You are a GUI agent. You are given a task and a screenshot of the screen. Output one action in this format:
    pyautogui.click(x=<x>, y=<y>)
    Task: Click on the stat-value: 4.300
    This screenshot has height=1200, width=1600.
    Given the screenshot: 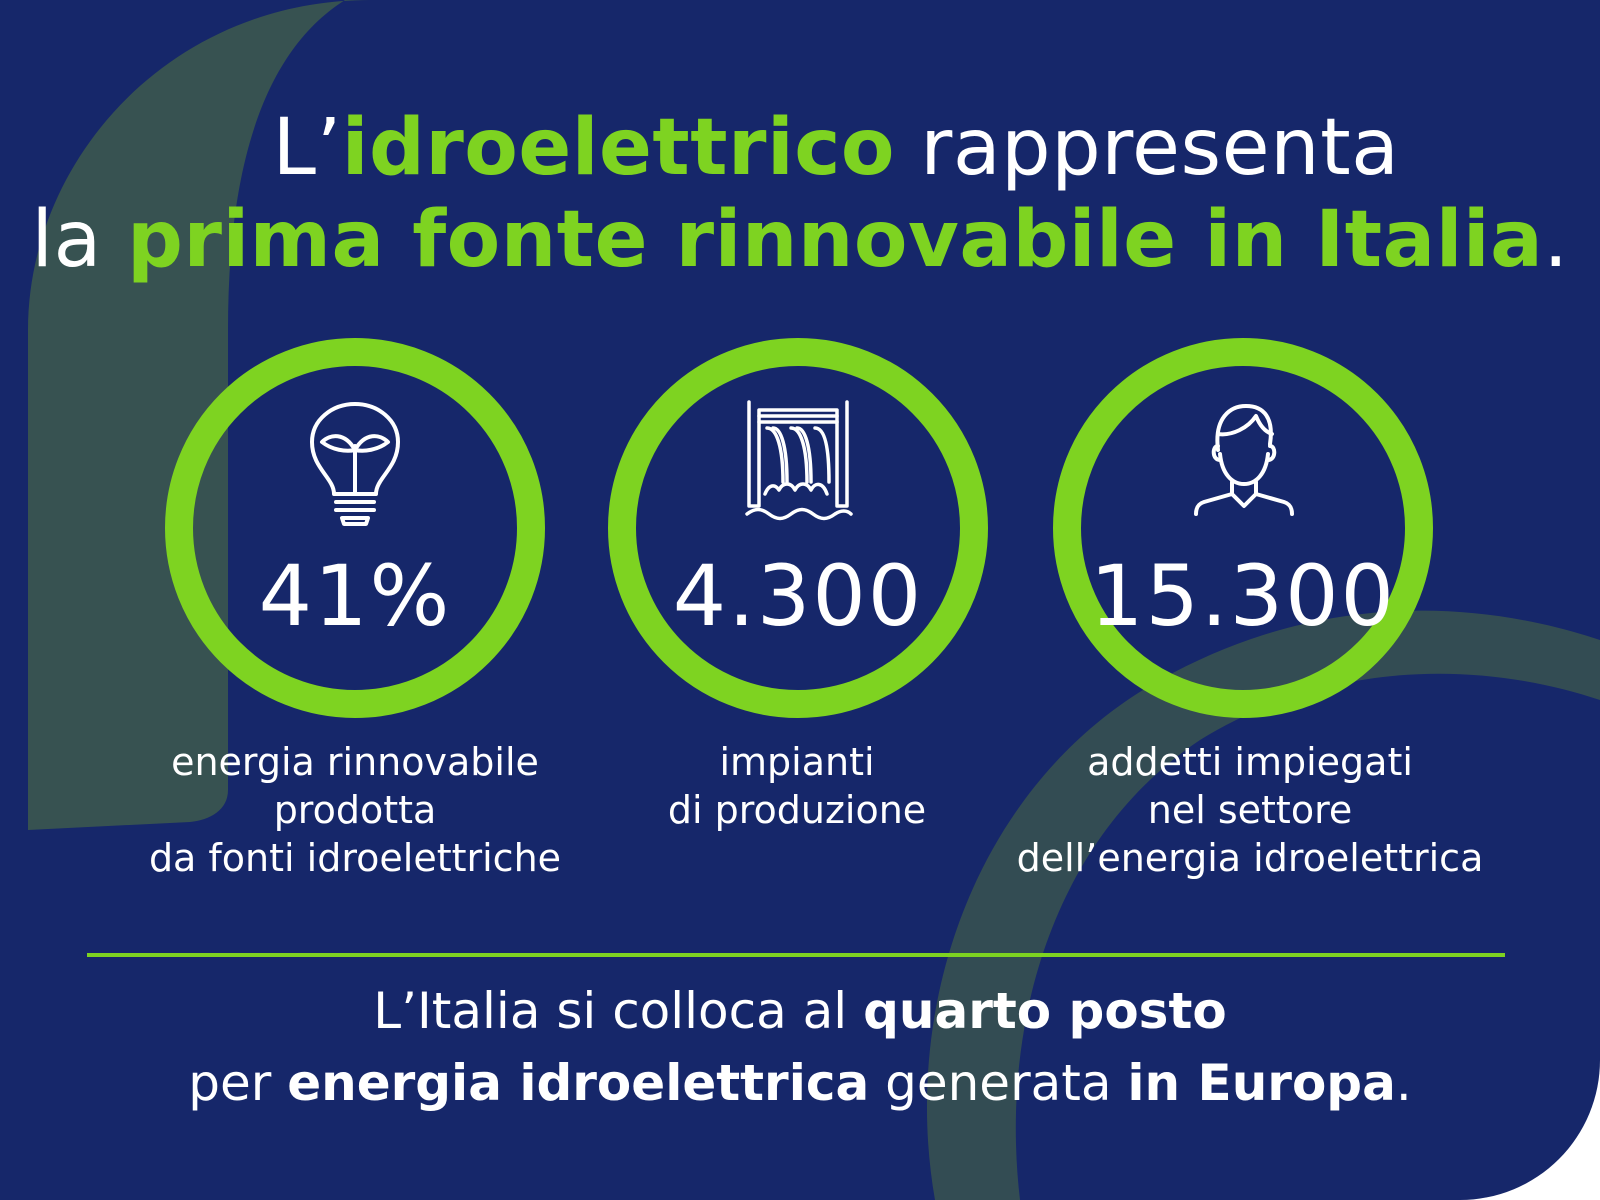 What is the action you would take?
    pyautogui.click(x=798, y=596)
    